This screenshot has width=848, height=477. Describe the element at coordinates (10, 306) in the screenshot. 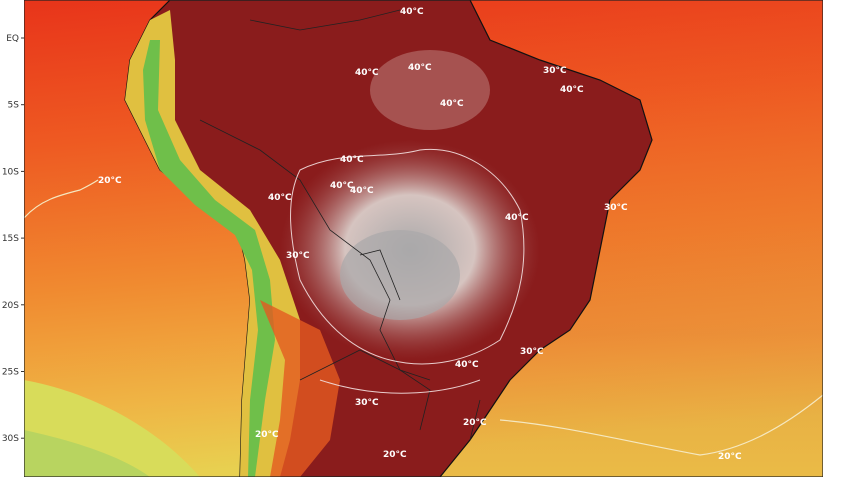

I see `latitude-tick-label: 20S` at that location.